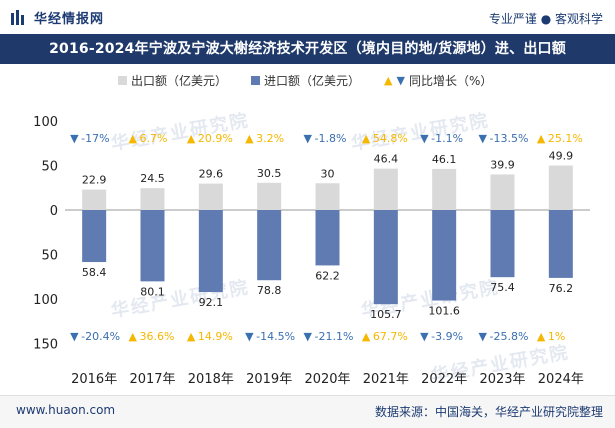 This screenshot has width=615, height=428. I want to click on import-swatch, so click(256, 80).